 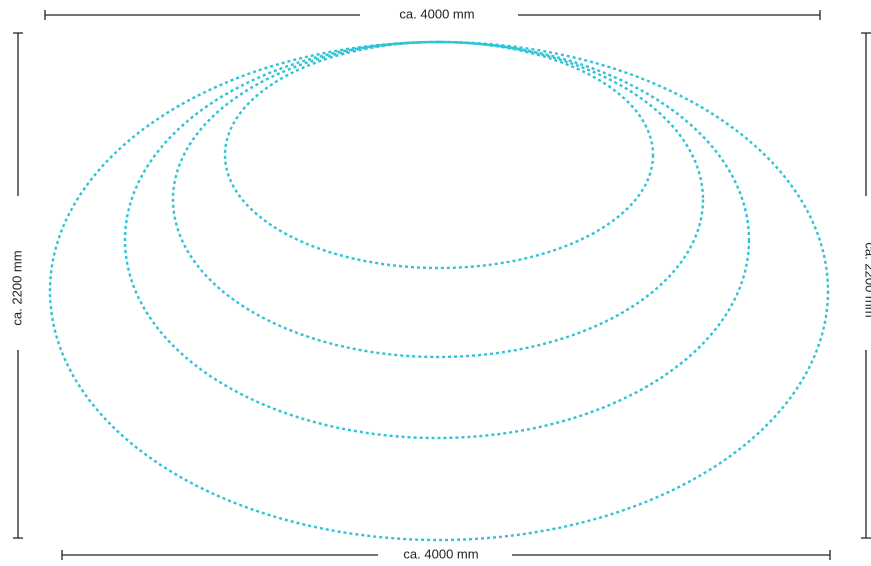 I want to click on bottom-dimension: ca. 4000 mm, so click(x=446, y=553).